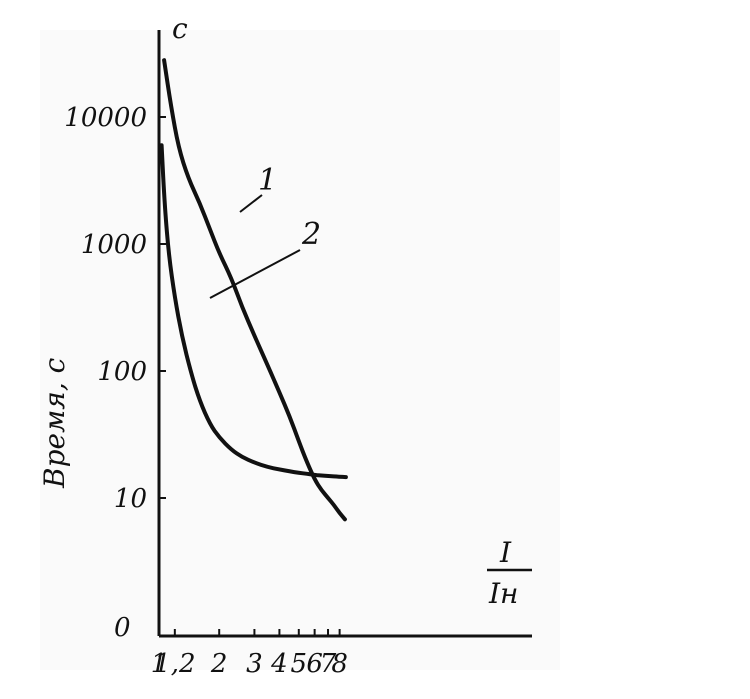 This screenshot has width=750, height=699. Describe the element at coordinates (265, 231) in the screenshot. I see `curve-labels: 12` at that location.